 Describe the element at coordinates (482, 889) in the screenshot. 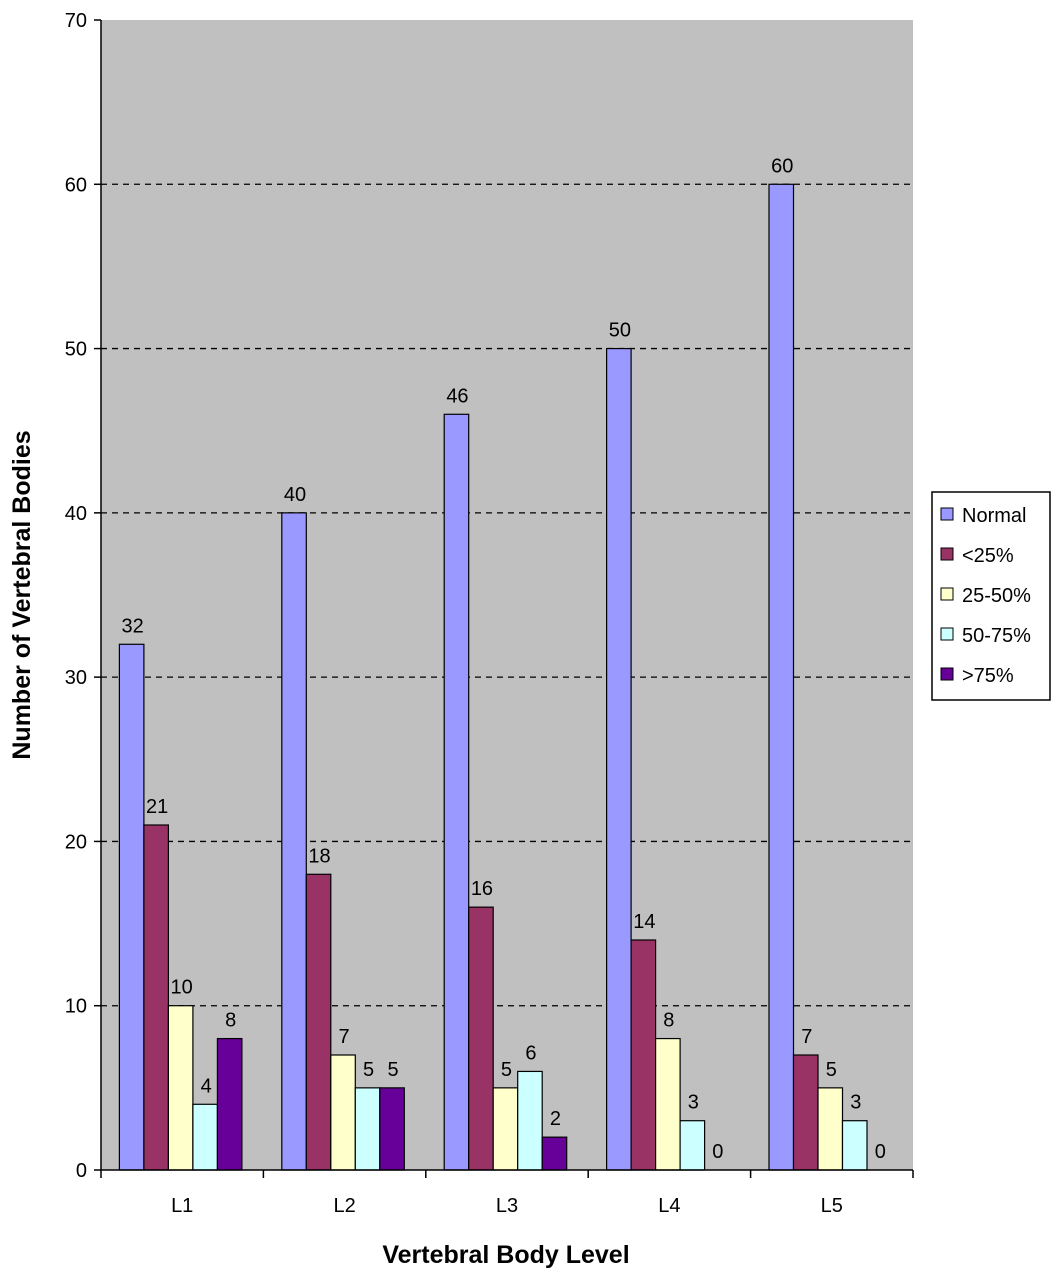

I see `data-label: 16` at that location.